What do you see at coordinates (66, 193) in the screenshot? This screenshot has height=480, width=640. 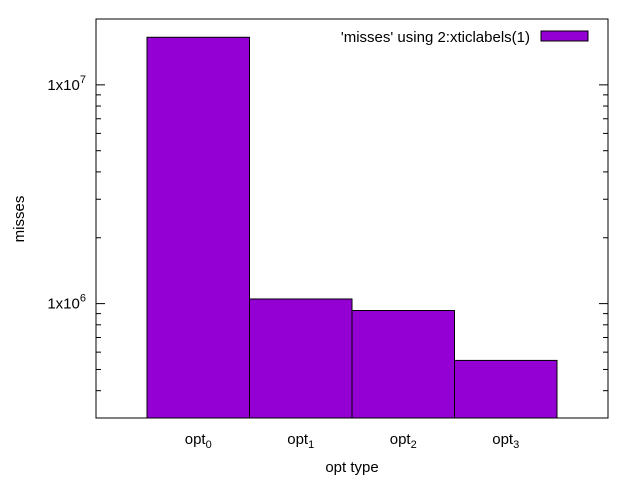 I see `y-tick-labels: 1x10⁶ 1x10⁷` at bounding box center [66, 193].